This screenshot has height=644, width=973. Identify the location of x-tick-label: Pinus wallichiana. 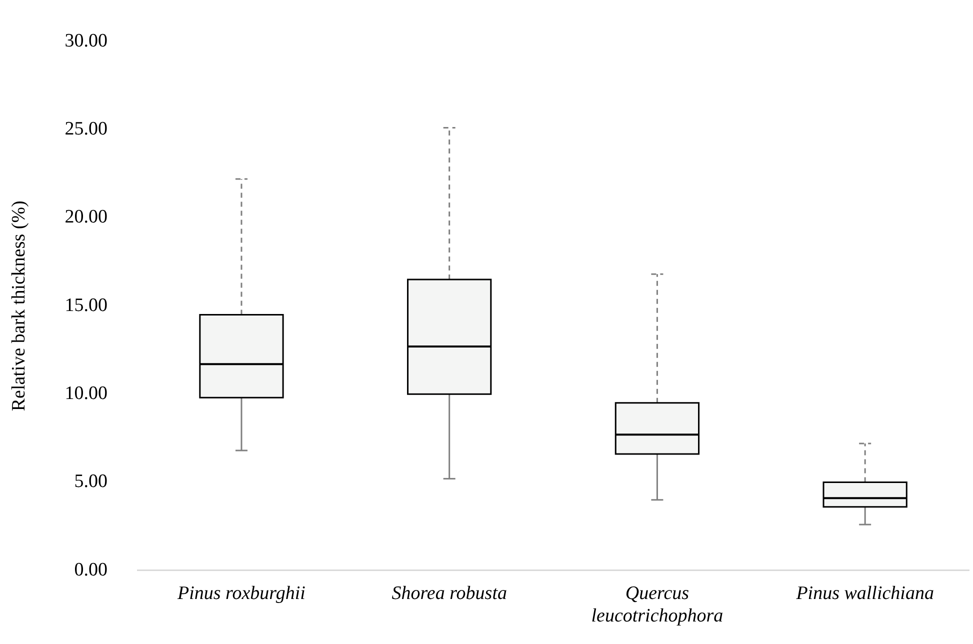
(864, 593).